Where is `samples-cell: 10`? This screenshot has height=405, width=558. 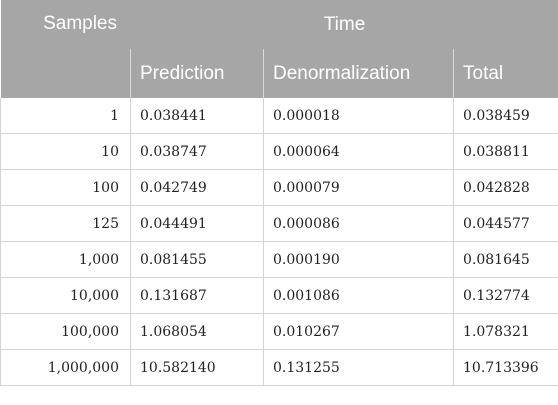
samples-cell: 10 is located at coordinates (65, 151).